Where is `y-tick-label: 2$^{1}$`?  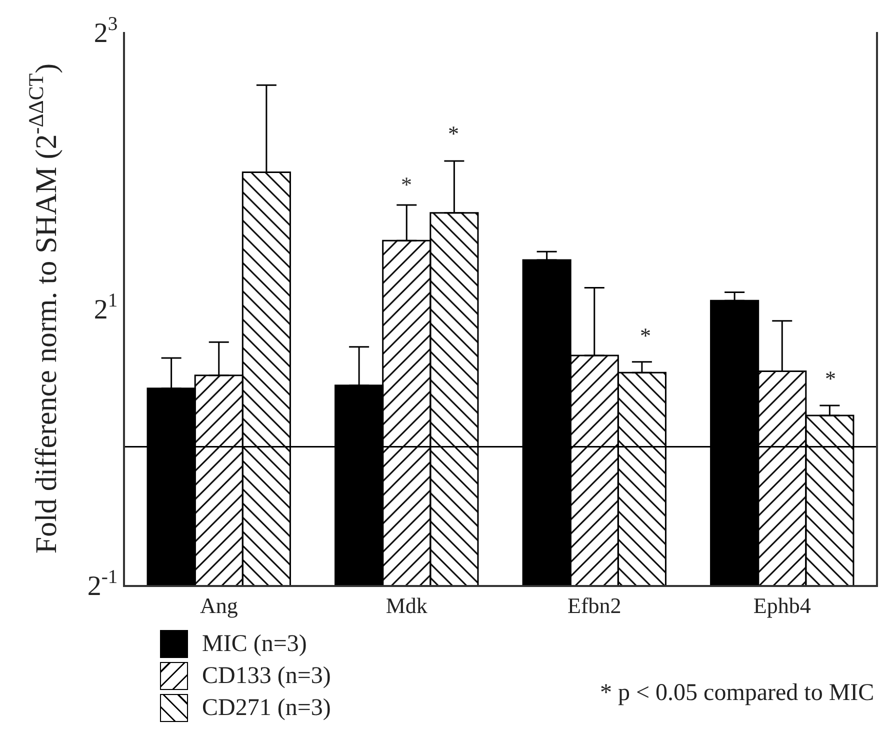
y-tick-label: 2$^{1}$ is located at coordinates (106, 308).